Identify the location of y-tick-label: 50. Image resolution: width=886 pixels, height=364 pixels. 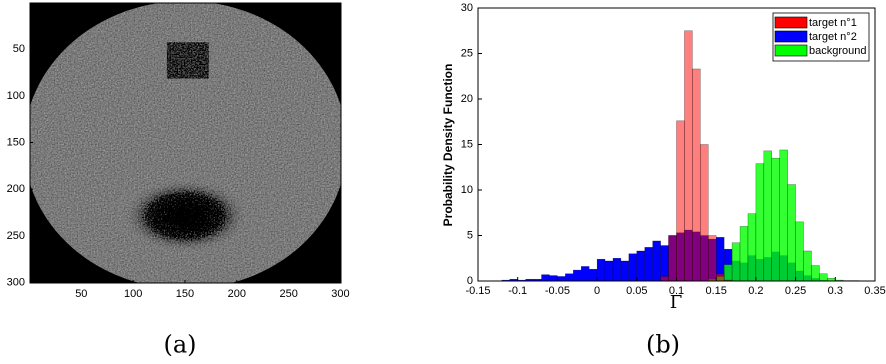
(19, 49).